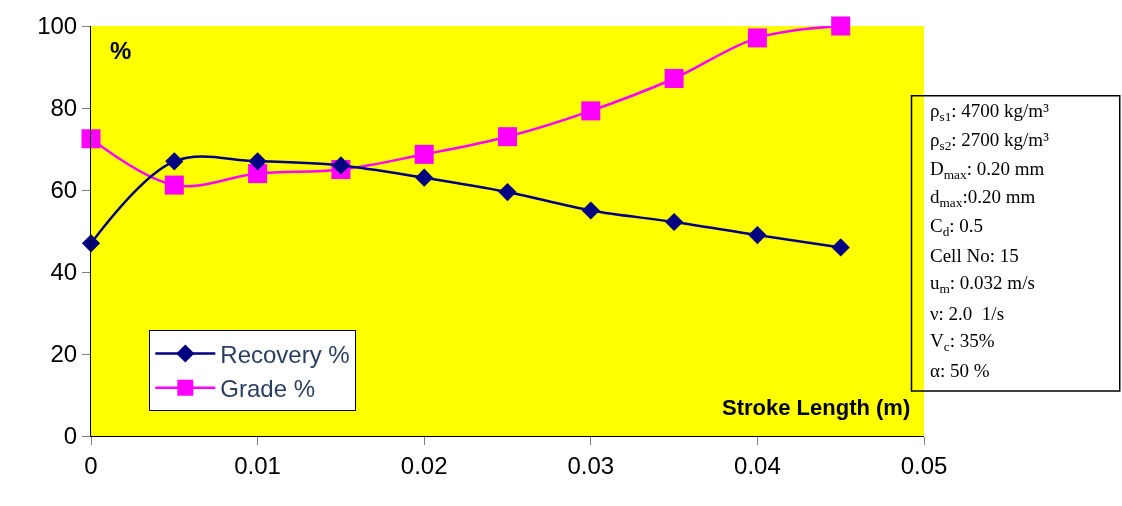 This screenshot has width=1122, height=506. Describe the element at coordinates (57, 26) in the screenshot. I see `y-tick-label: 100` at that location.